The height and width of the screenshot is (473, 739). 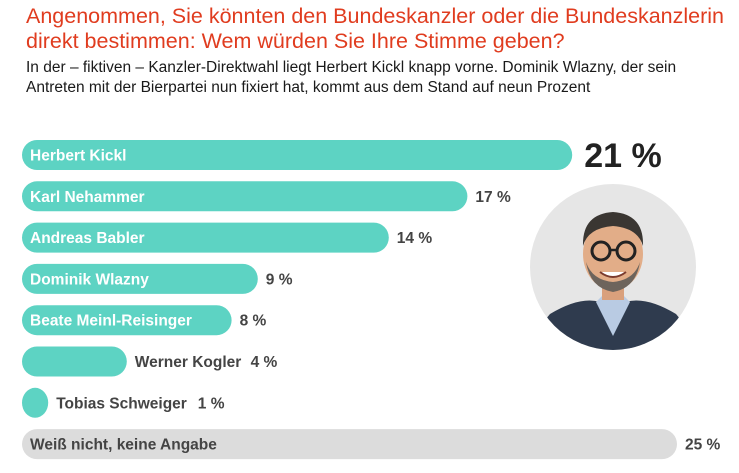 What do you see at coordinates (415, 238) in the screenshot?
I see `value-label-2: 14 %` at bounding box center [415, 238].